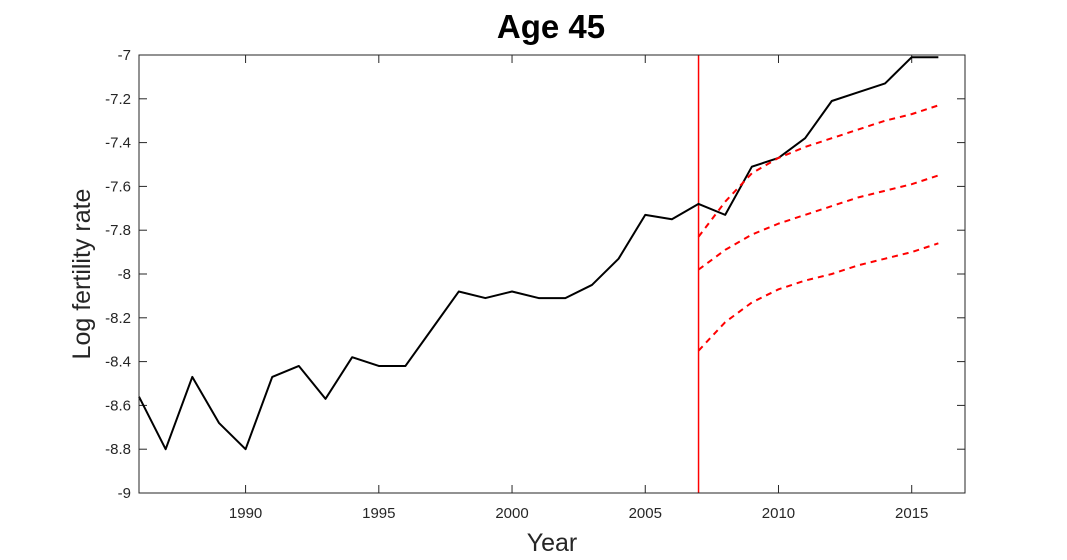  Describe the element at coordinates (124, 274) in the screenshot. I see `y-tick-label: -8` at that location.